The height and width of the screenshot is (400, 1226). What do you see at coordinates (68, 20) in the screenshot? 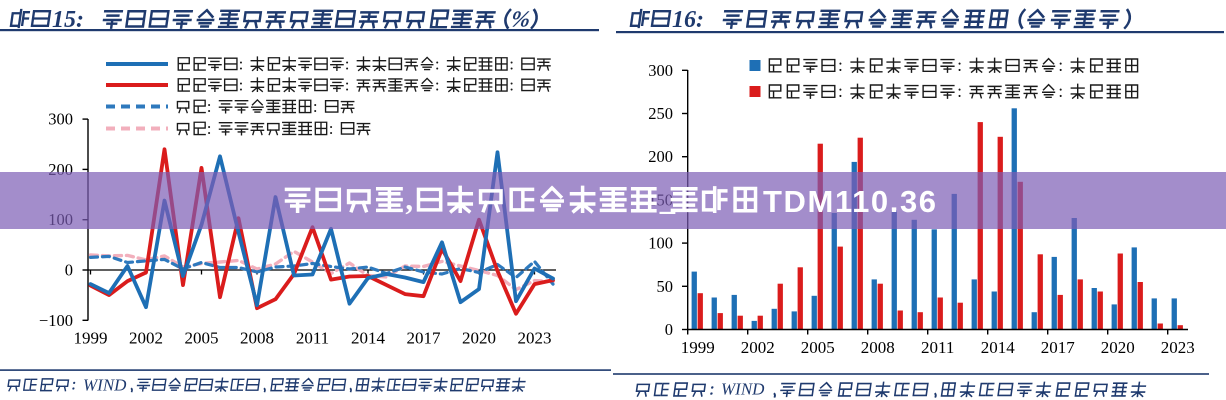
I see `svg-text: 15:` at bounding box center [68, 20].